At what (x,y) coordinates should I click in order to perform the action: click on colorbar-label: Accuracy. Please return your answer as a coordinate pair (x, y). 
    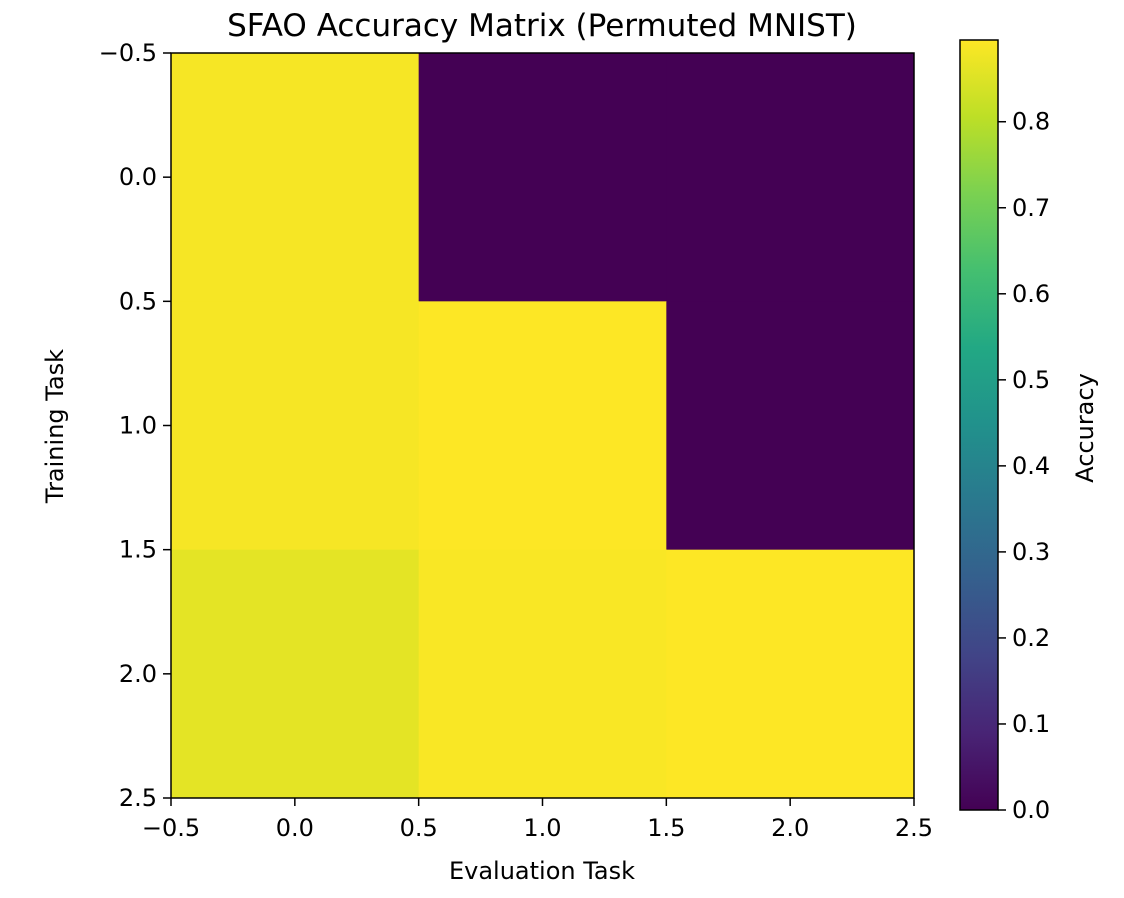
    Looking at the image, I should click on (1085, 428).